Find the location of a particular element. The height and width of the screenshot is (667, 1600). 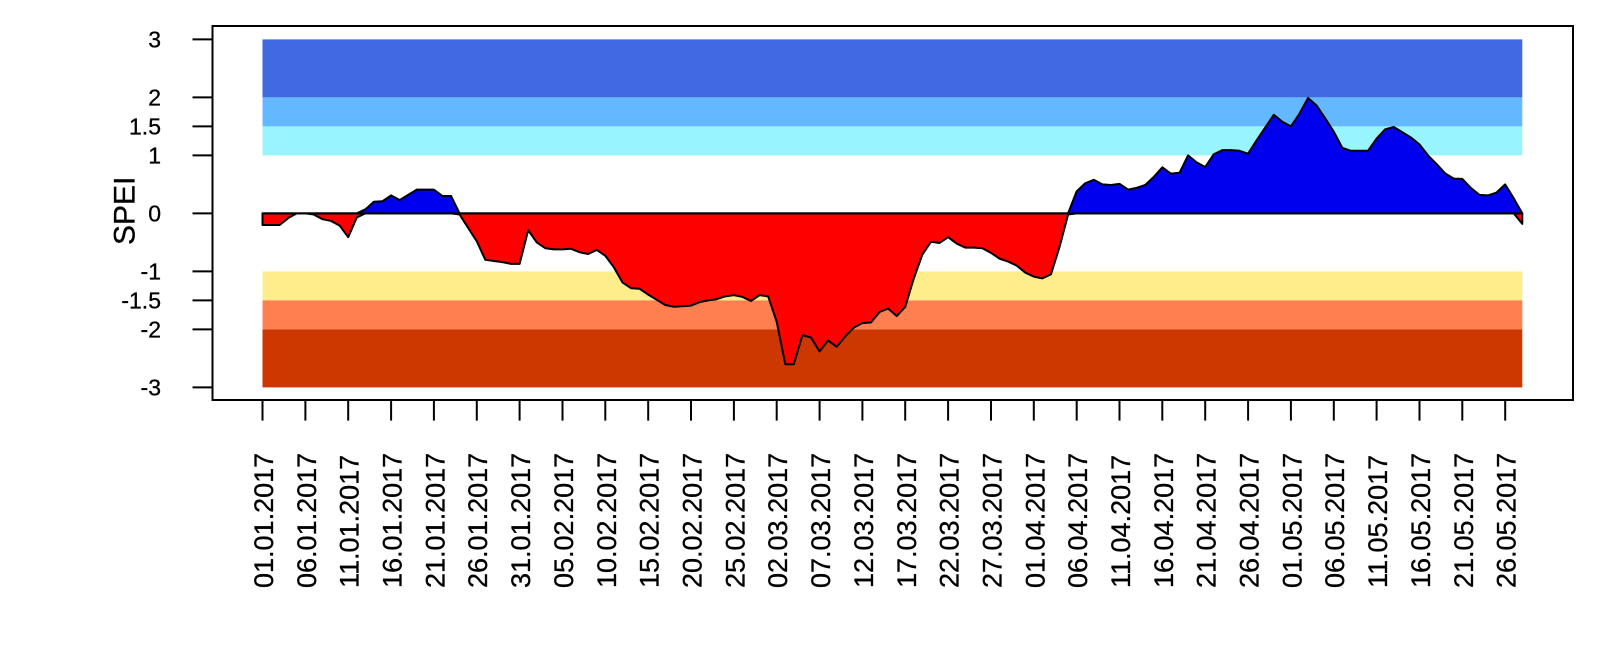

svg-text: -1.5 is located at coordinates (141, 301).